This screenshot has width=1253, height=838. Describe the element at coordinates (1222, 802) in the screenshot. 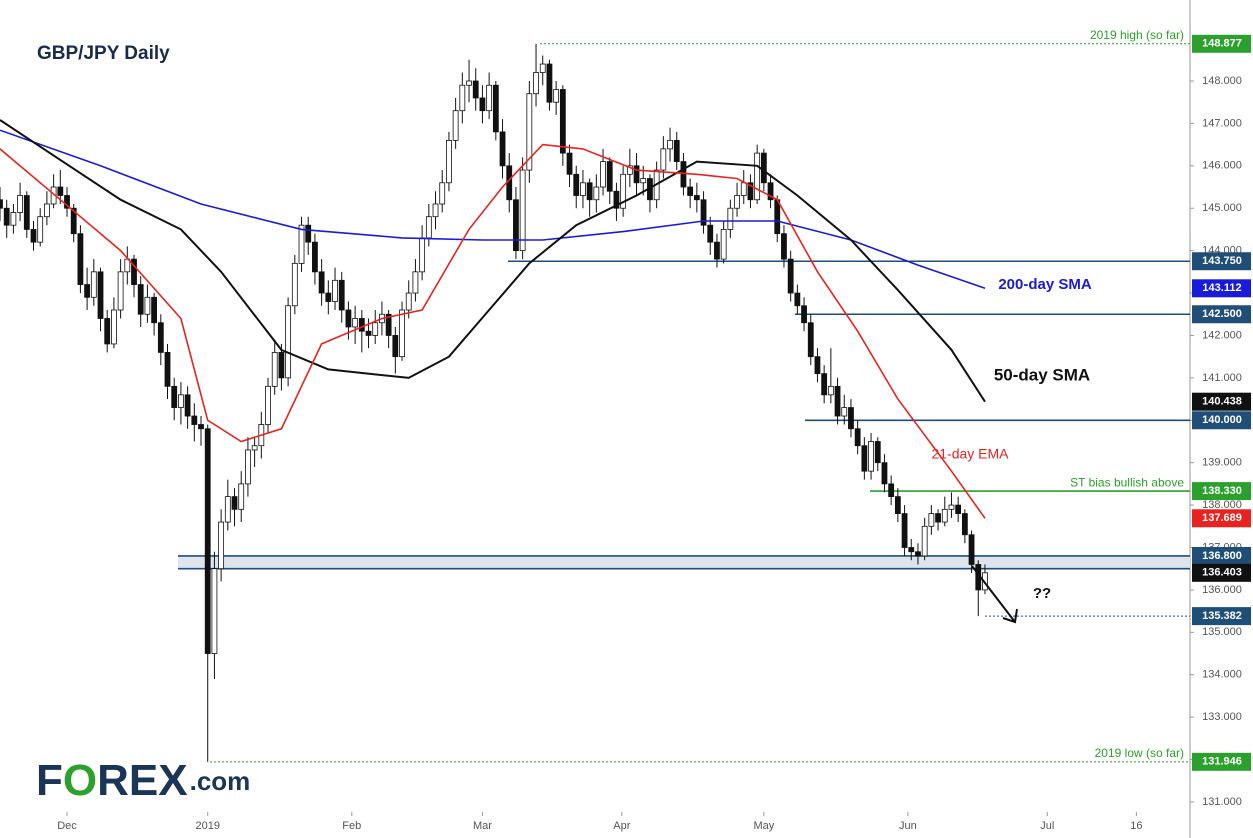

I see `y-tick-label: 131.000` at that location.